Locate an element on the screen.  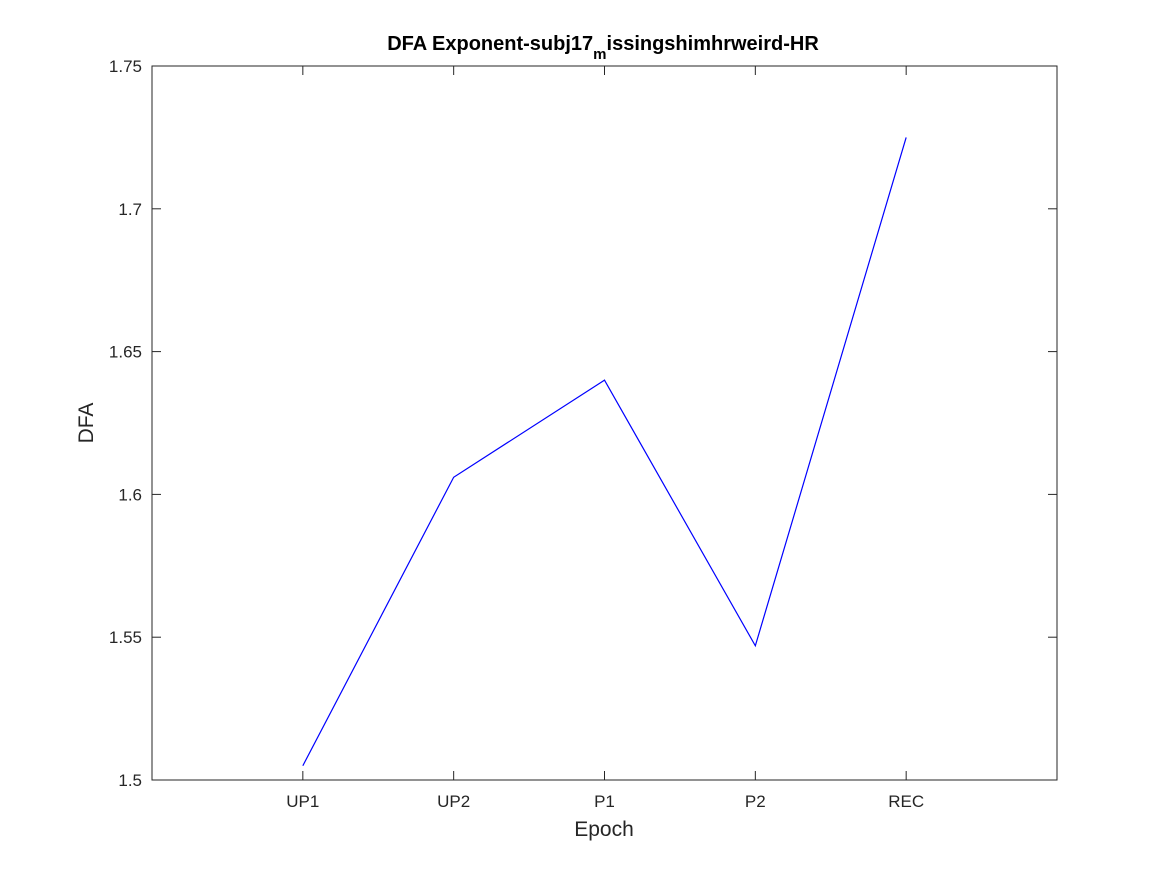
y-tick-label: 1.6 is located at coordinates (130, 494).